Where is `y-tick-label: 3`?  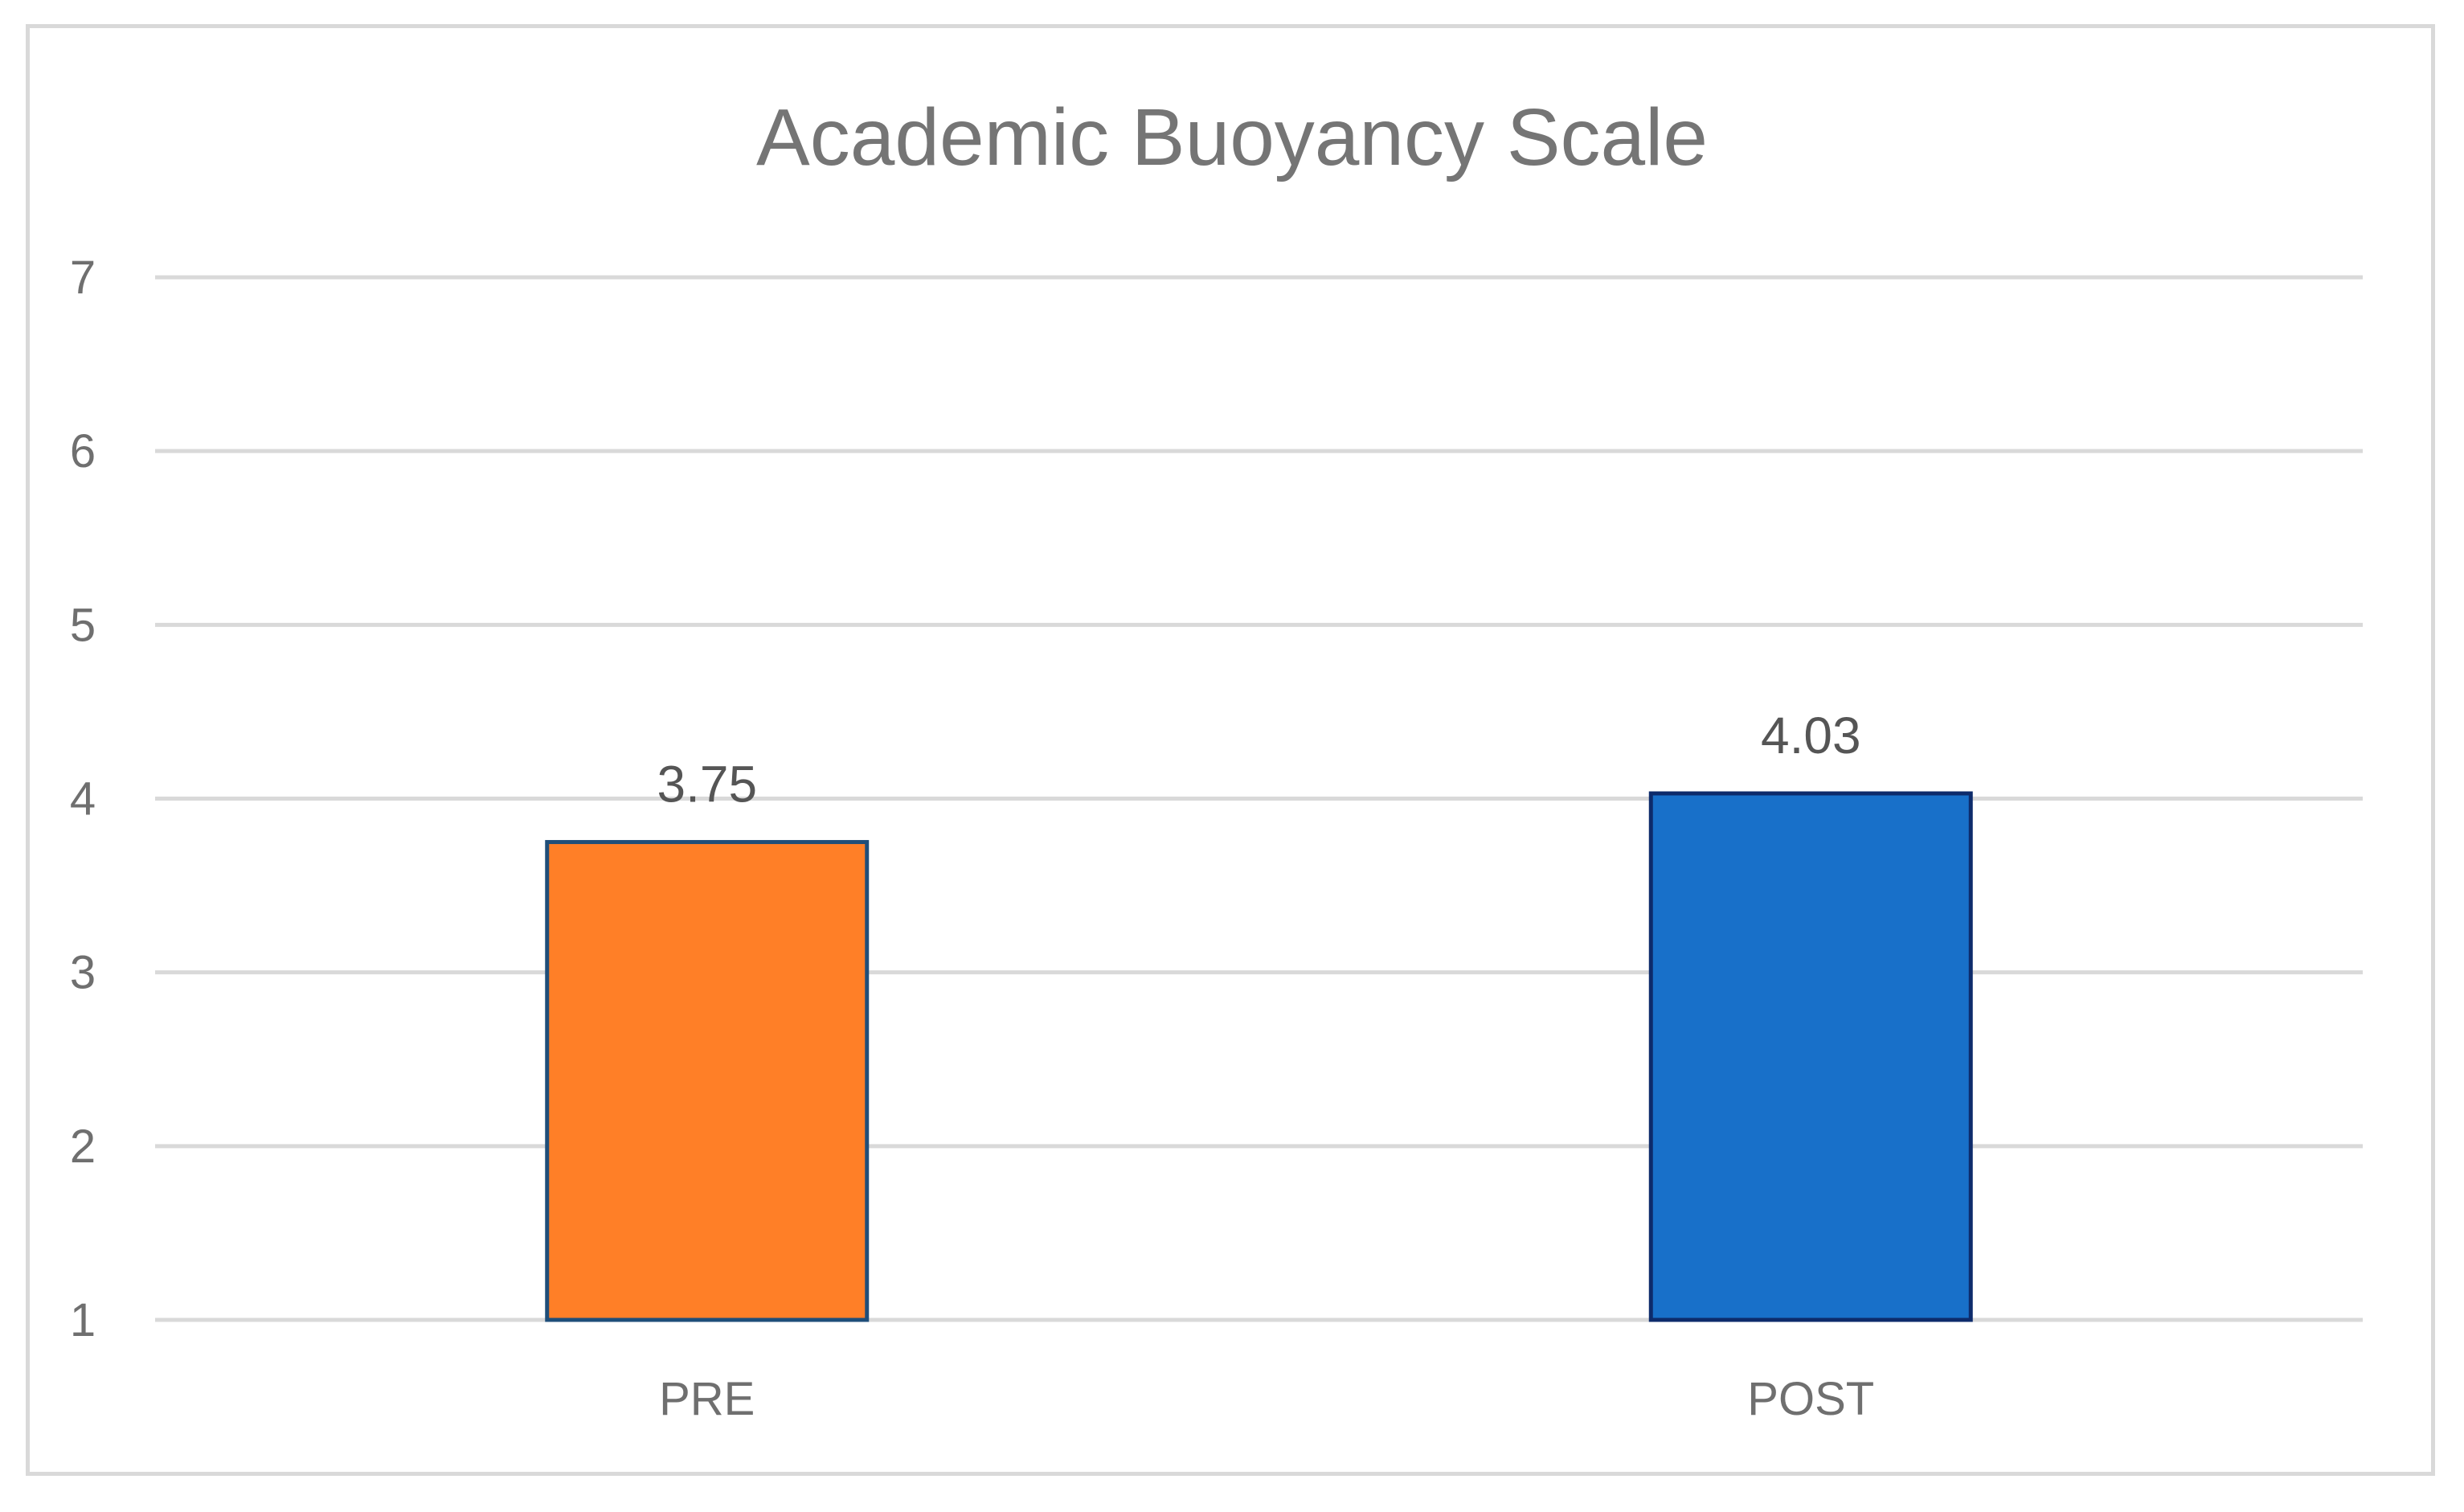 y-tick-label: 3 is located at coordinates (83, 973).